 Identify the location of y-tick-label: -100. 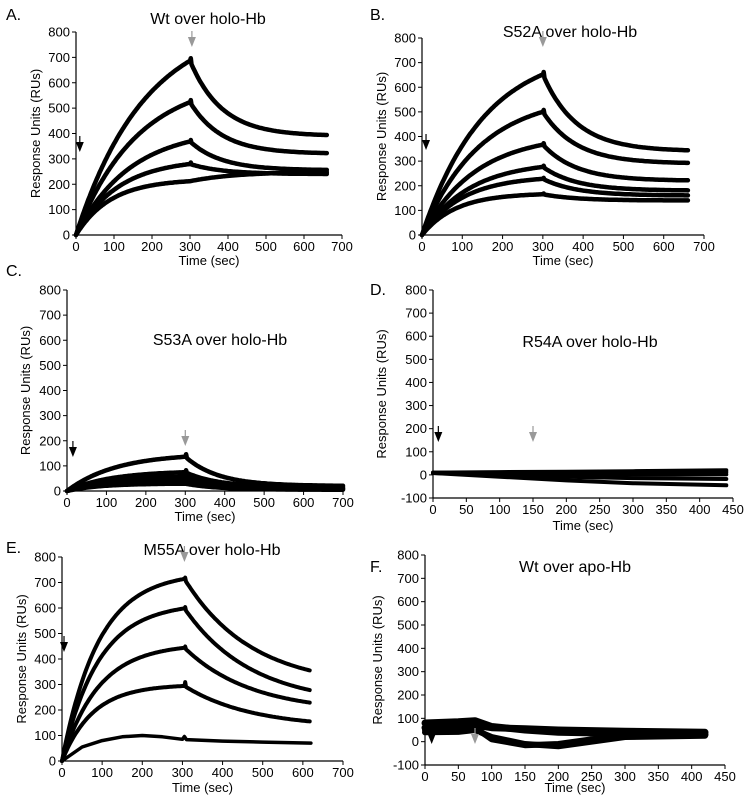
(406, 765).